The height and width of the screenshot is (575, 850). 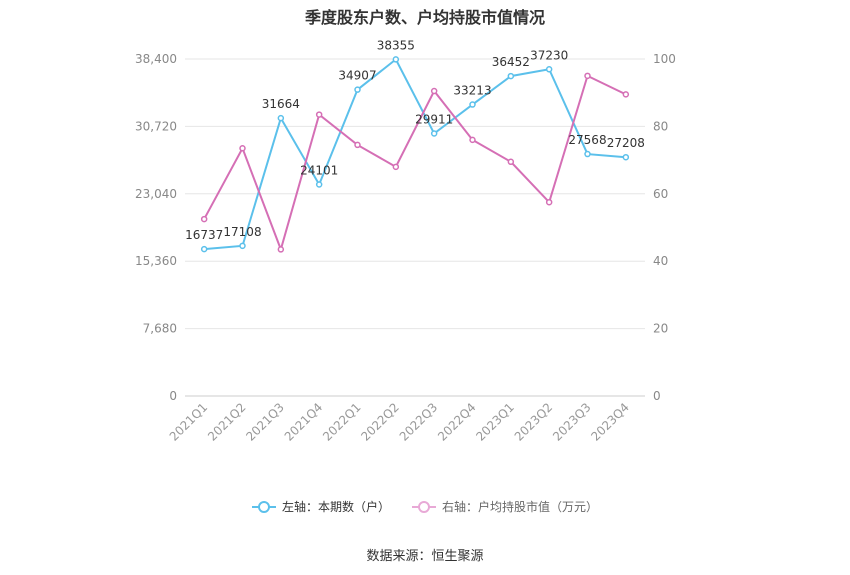 What do you see at coordinates (173, 396) in the screenshot?
I see `y-left-tick-label: 0` at bounding box center [173, 396].